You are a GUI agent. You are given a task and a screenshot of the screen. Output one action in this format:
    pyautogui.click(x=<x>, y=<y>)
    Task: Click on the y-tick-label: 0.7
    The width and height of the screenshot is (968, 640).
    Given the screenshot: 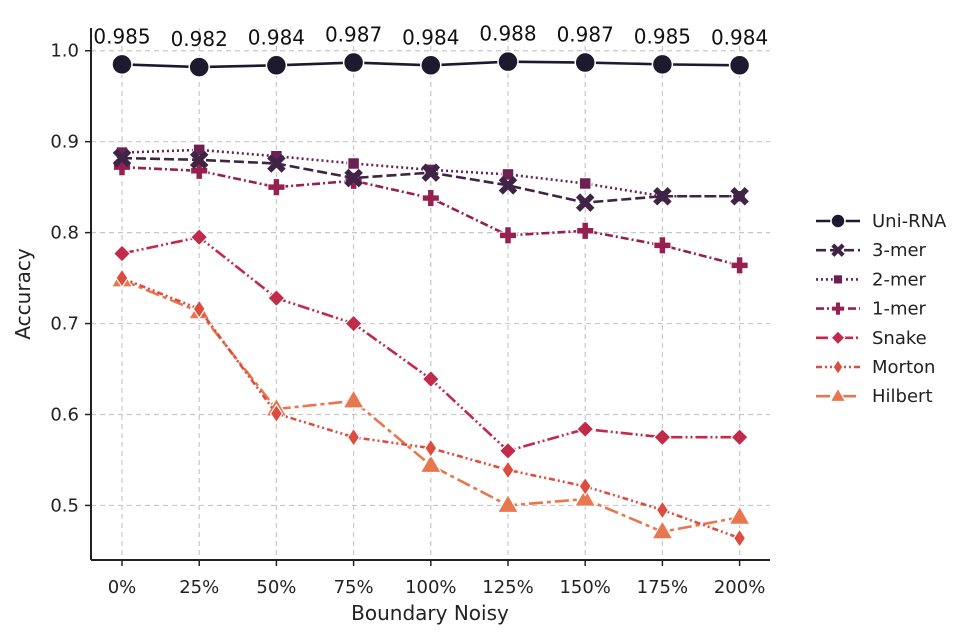 What is the action you would take?
    pyautogui.click(x=64, y=324)
    